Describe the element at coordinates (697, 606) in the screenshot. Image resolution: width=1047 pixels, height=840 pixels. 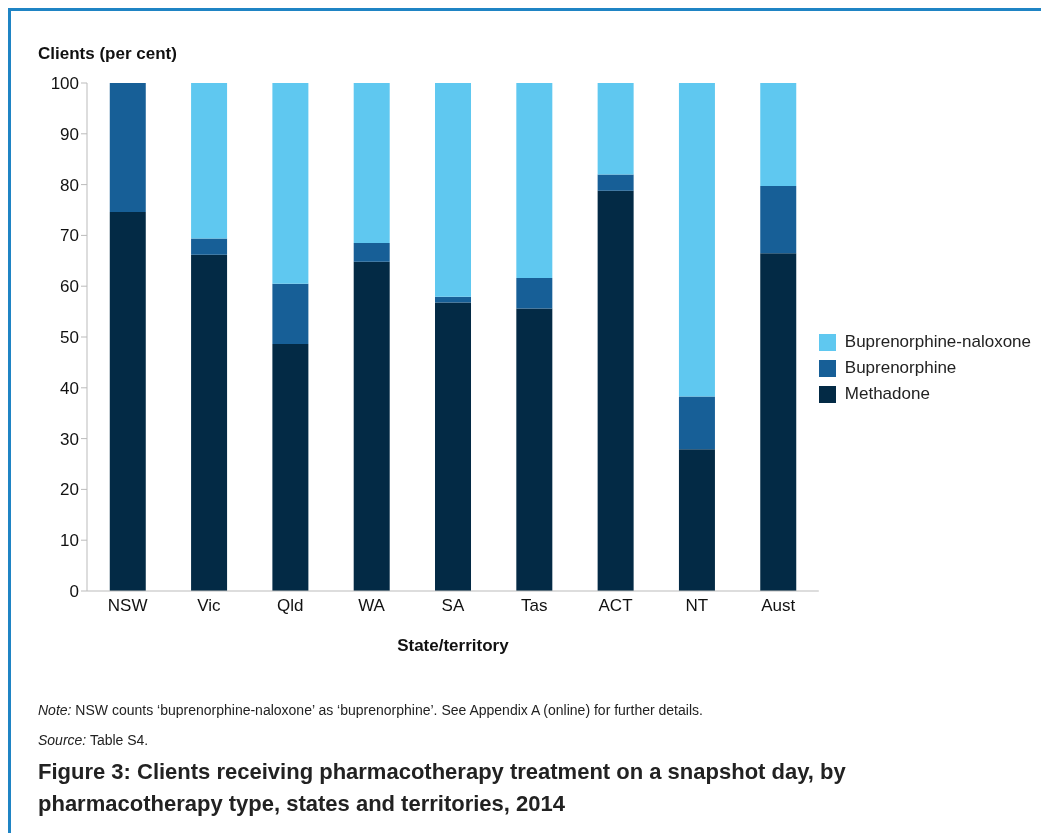
I see `x-tick-label: NT` at that location.